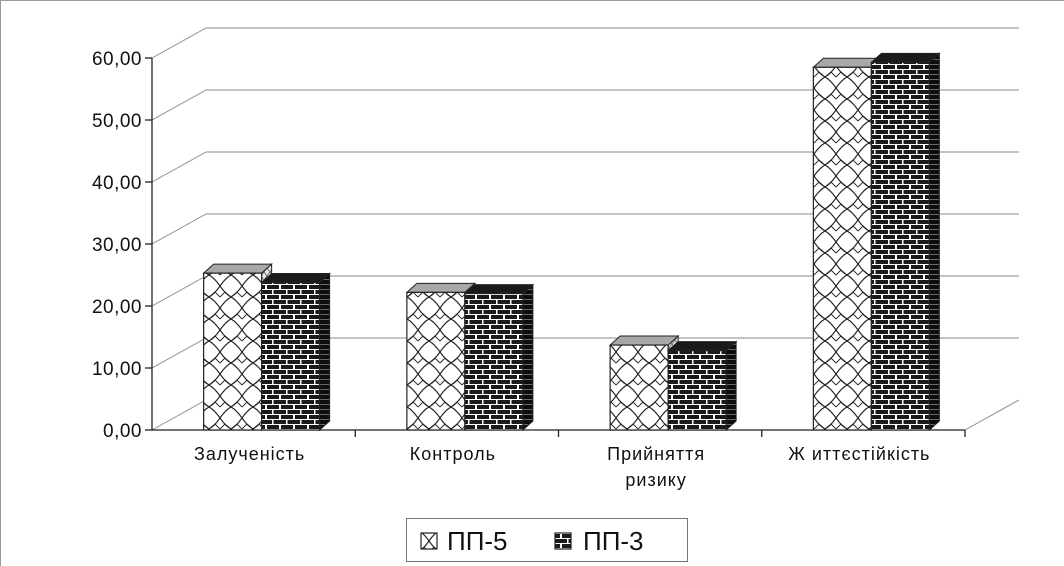 Image resolution: width=1064 pixels, height=566 pixels. What do you see at coordinates (655, 480) in the screenshot?
I see `x-tick-label: ризику` at bounding box center [655, 480].